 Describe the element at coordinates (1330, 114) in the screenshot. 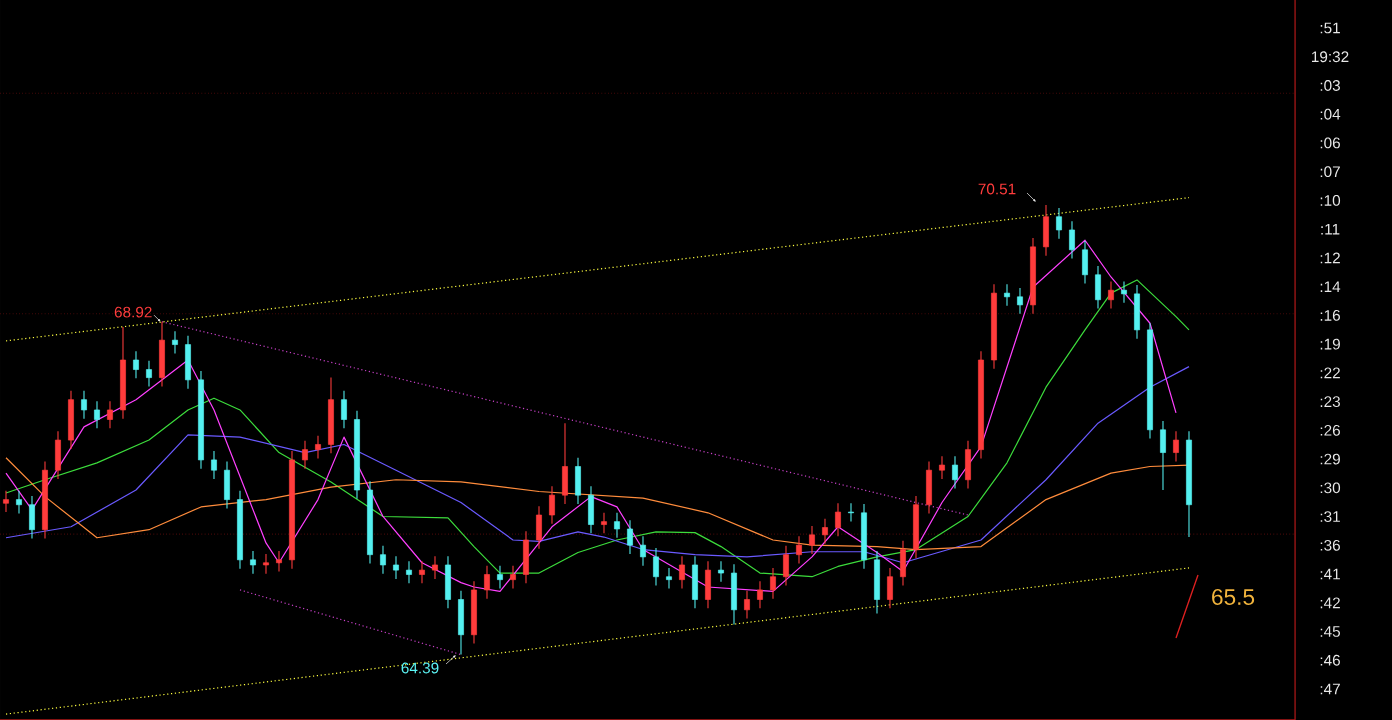

I see `text: :04` at that location.